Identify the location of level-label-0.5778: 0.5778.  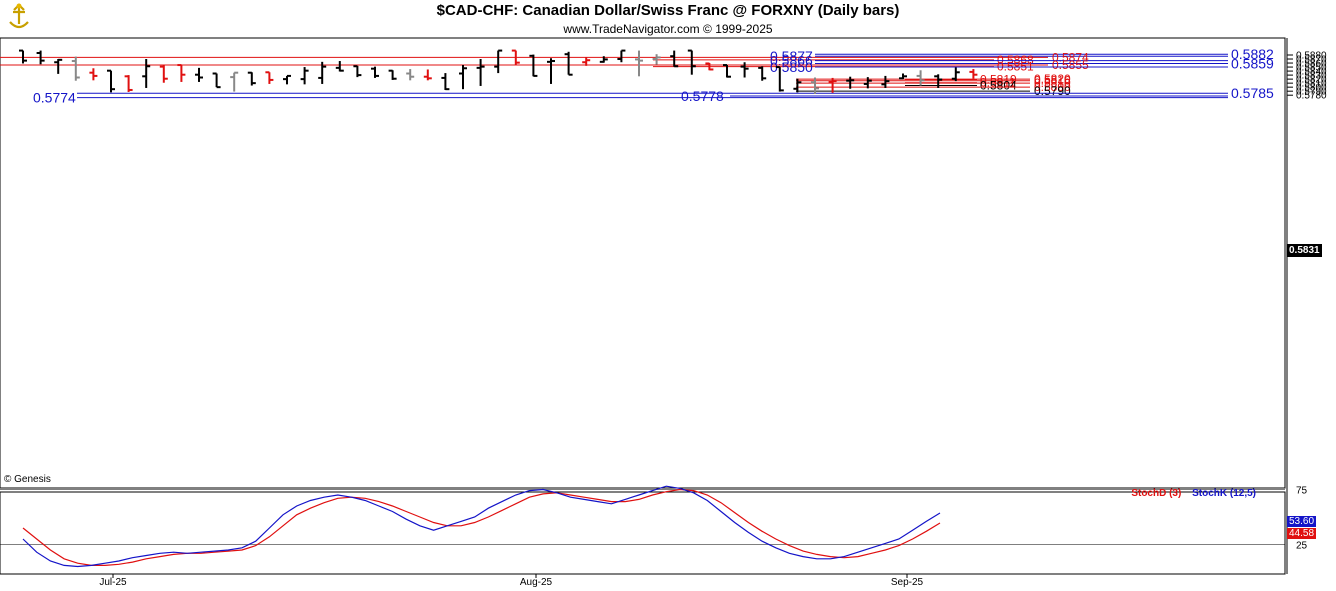
(702, 96).